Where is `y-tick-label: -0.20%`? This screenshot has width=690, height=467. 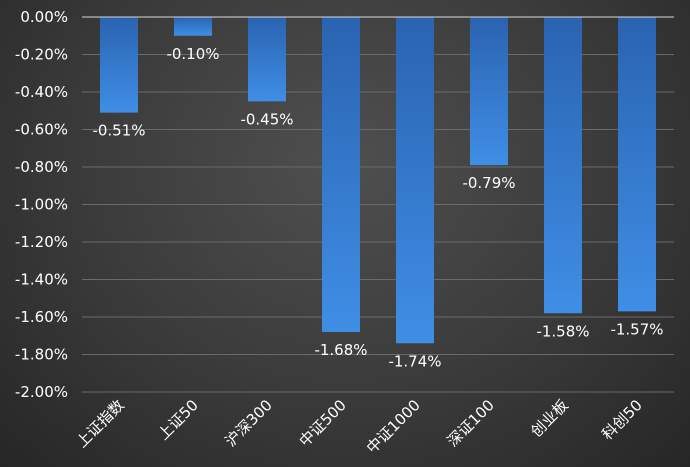 y-tick-label: -0.20% is located at coordinates (41, 55).